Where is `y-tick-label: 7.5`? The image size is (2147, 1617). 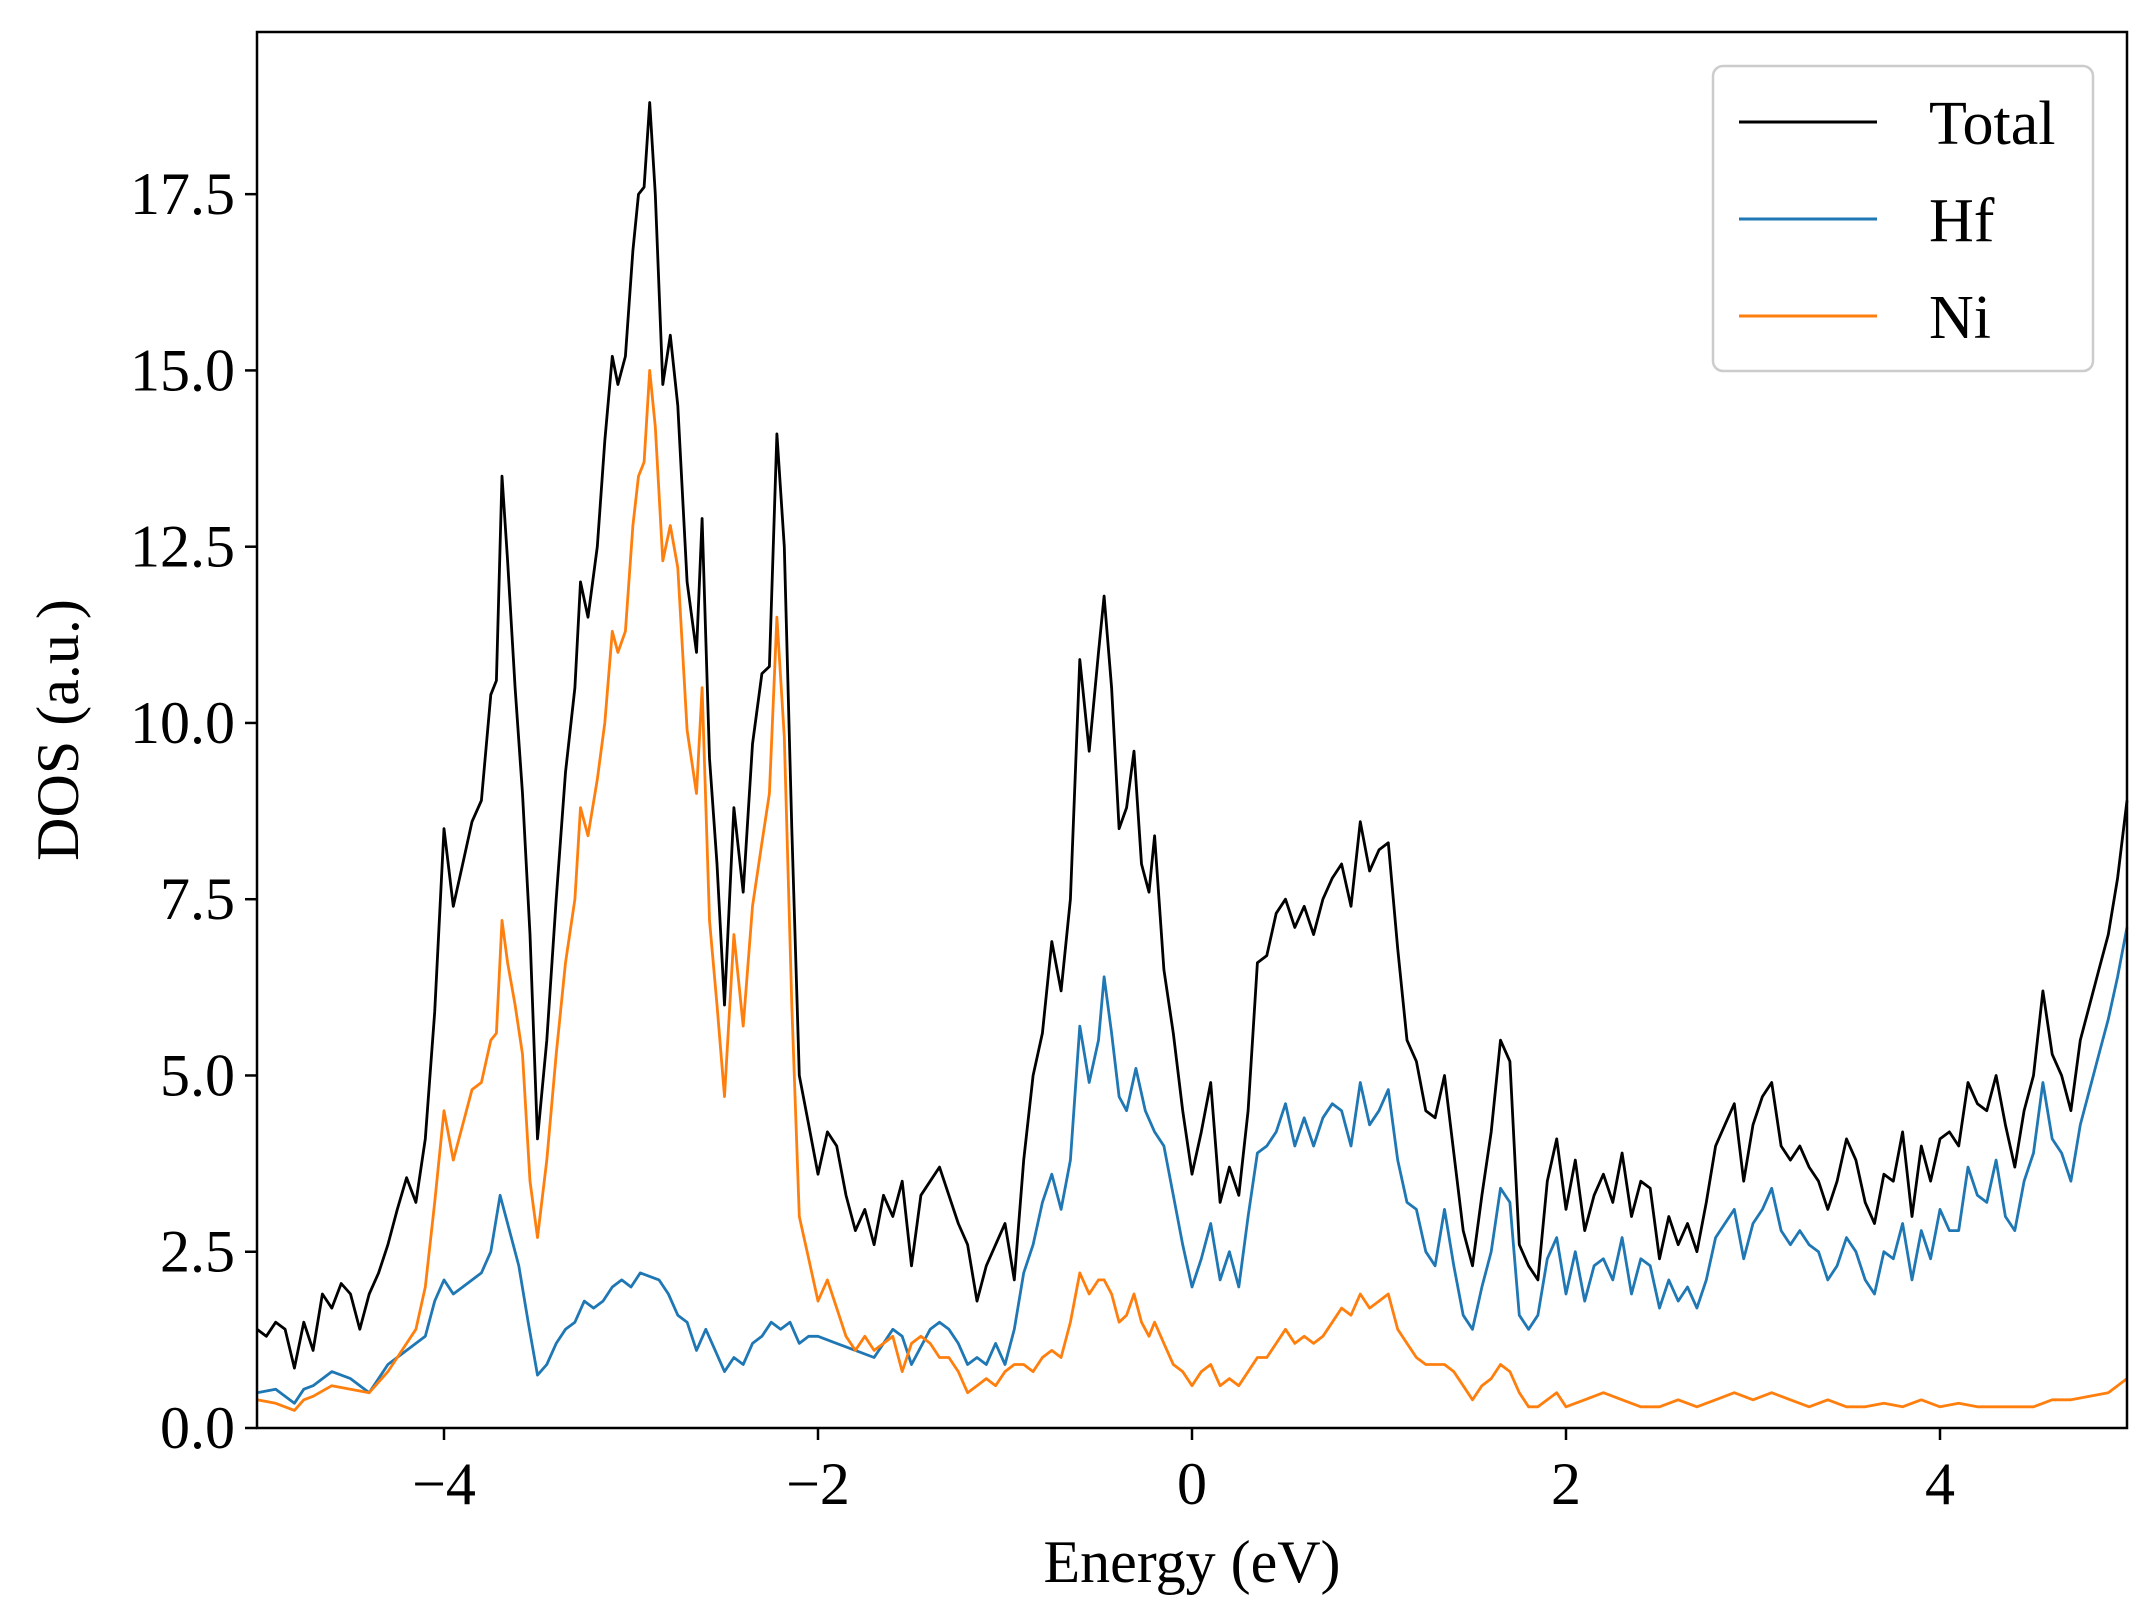 y-tick-label: 7.5 is located at coordinates (197, 899).